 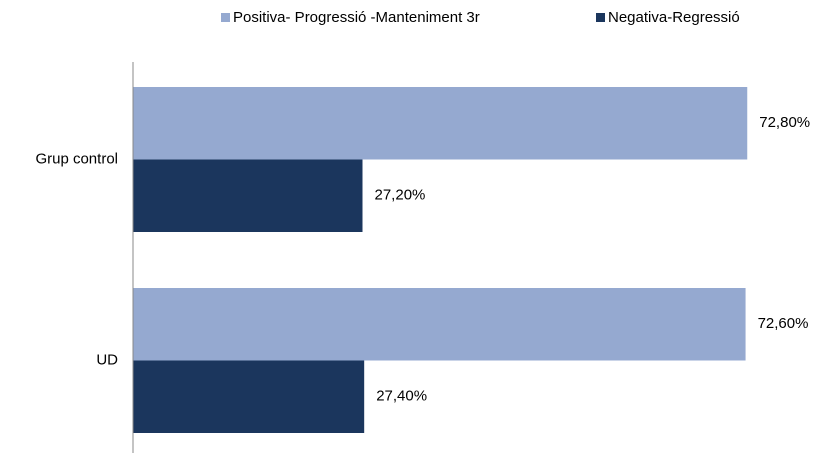 I want to click on y-tick-label: UD, so click(x=107, y=359).